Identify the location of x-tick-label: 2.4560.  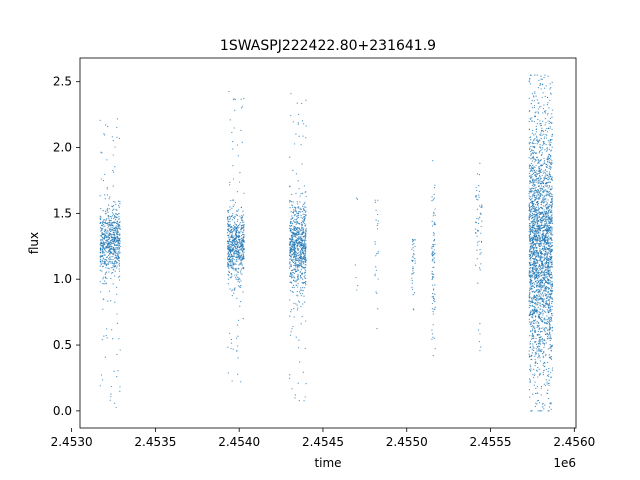
(574, 442).